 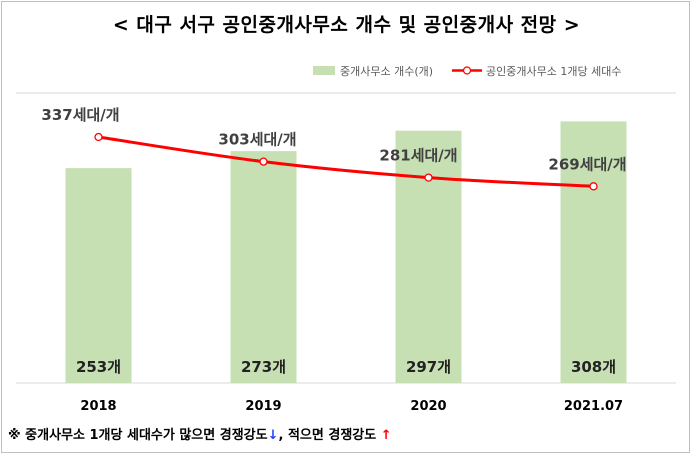 I want to click on chart-title: < 대구 서구 공인중개사무소 개수 및 공인중개사 전망 >, so click(x=346, y=25).